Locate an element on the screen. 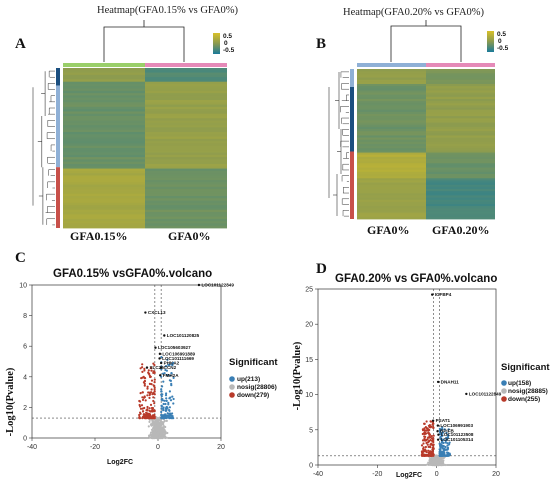  volcano-c-points is located at coordinates (156, 398).